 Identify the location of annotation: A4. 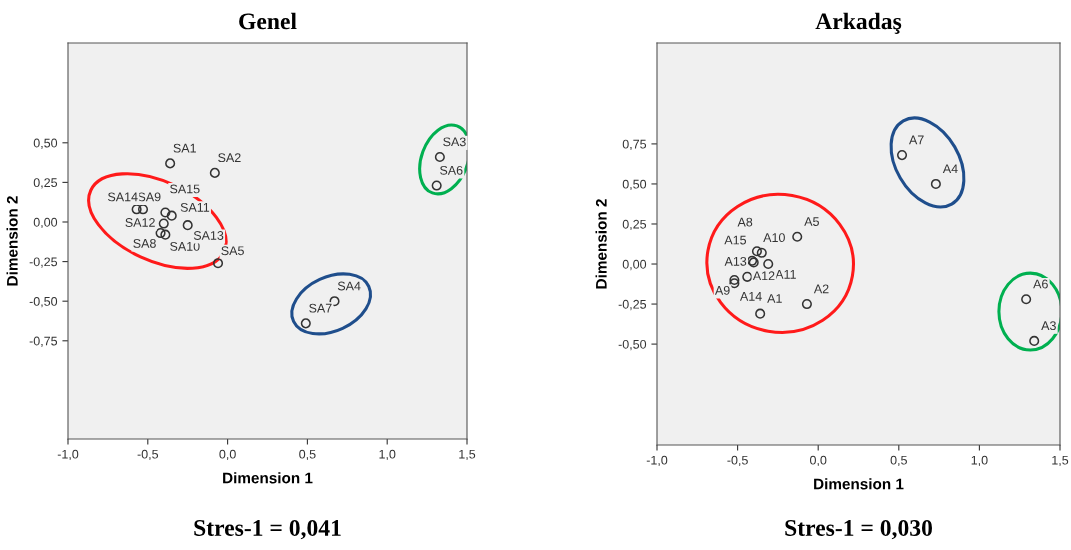
(950, 169).